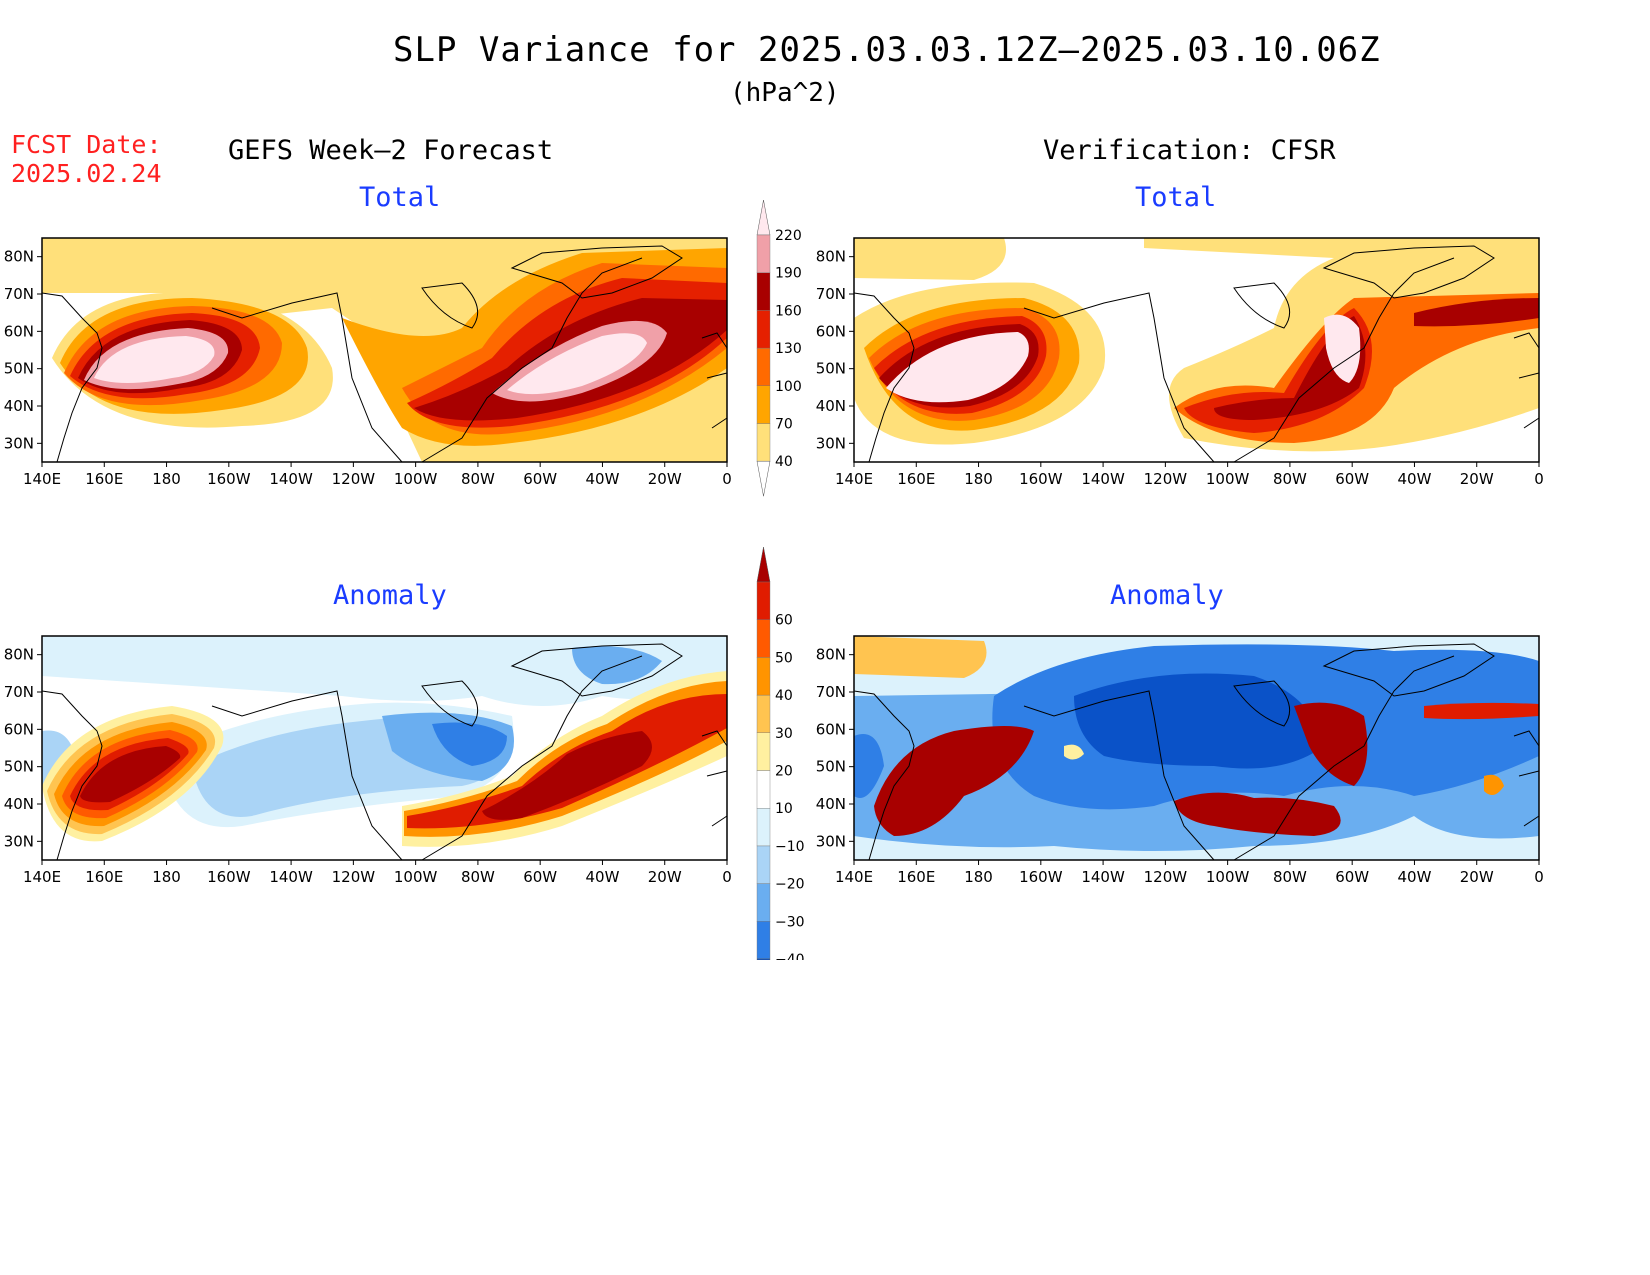  Describe the element at coordinates (391, 150) in the screenshot. I see `left-column-title: GEFS Week–2 Forecast` at that location.